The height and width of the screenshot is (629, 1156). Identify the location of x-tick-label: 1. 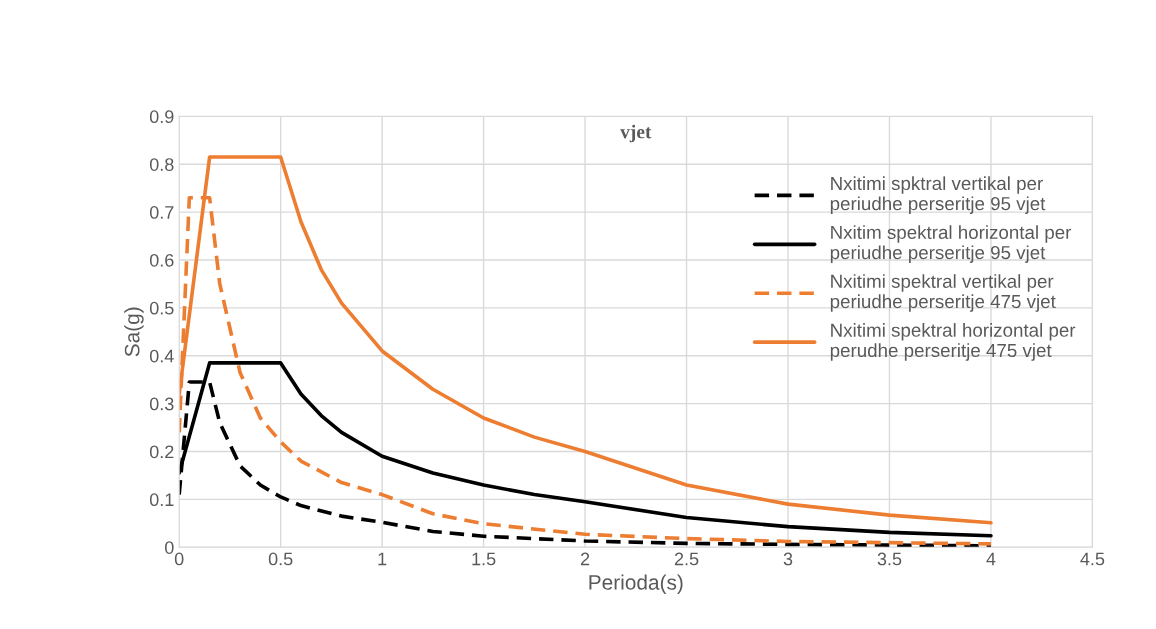
(382, 559).